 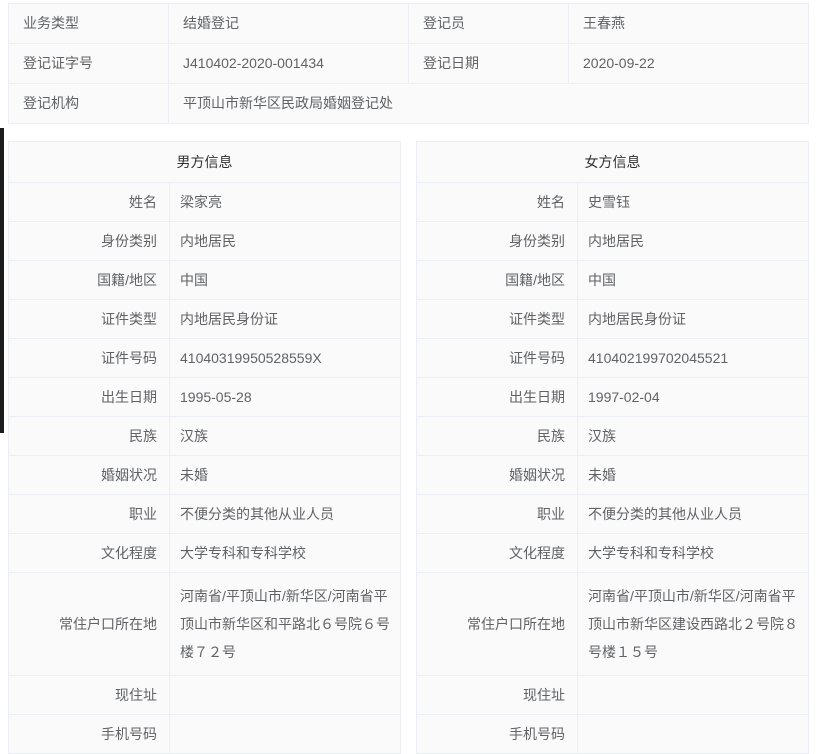 What do you see at coordinates (285, 241) in the screenshot?
I see `male-value-identity-category: 内地居民` at bounding box center [285, 241].